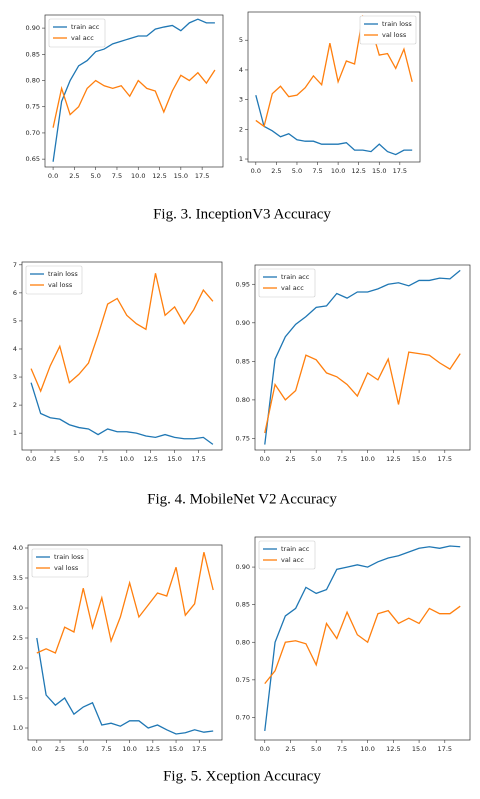  What do you see at coordinates (18, 698) in the screenshot?
I see `y-tick-label: 1.5` at bounding box center [18, 698].